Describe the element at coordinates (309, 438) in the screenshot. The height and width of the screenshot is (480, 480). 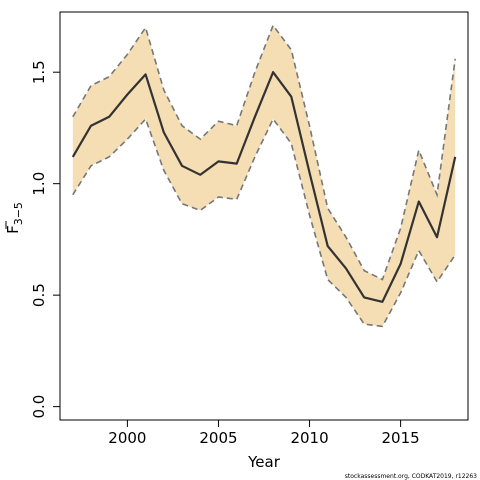
I see `x-tick-label: 2010` at that location.